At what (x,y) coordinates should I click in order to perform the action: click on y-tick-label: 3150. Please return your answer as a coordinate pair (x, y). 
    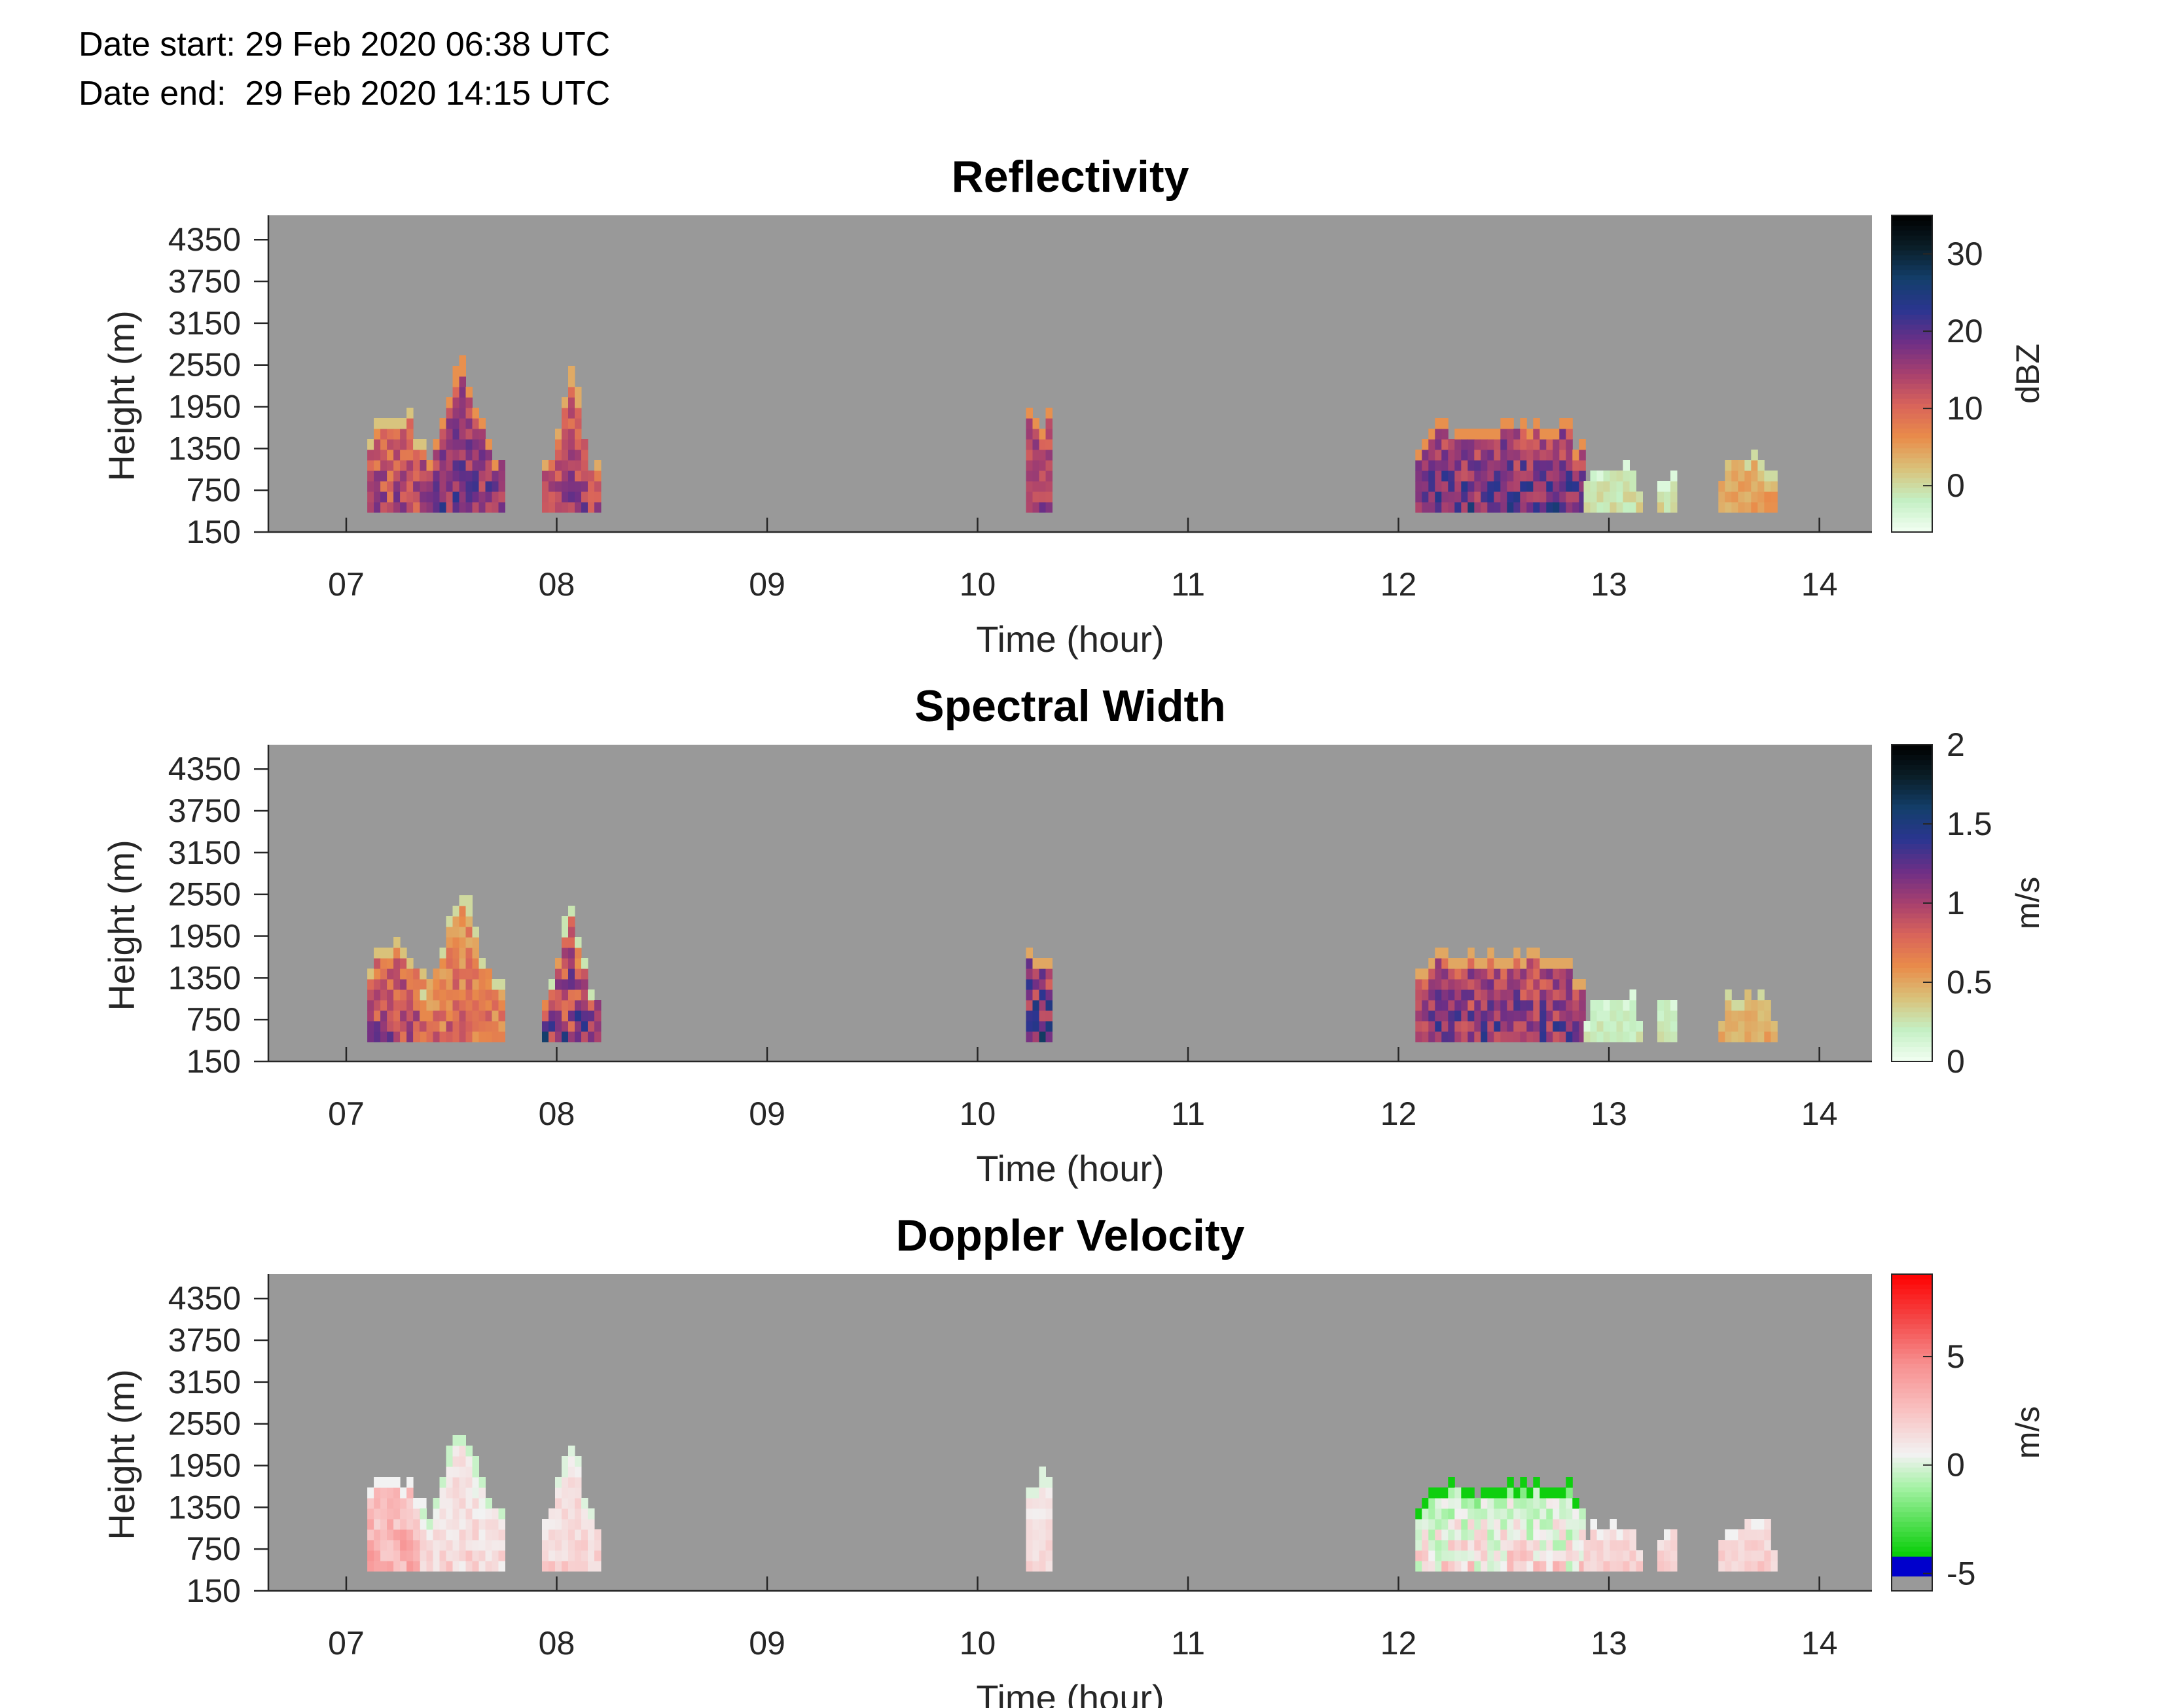
    Looking at the image, I should click on (204, 323).